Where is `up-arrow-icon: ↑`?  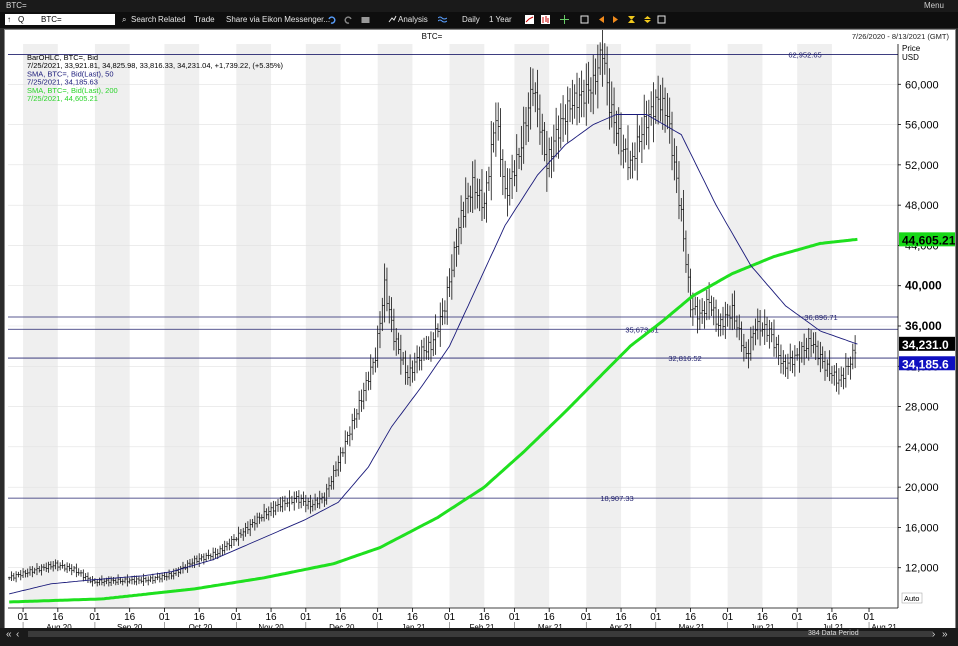
up-arrow-icon: ↑ is located at coordinates (9, 19).